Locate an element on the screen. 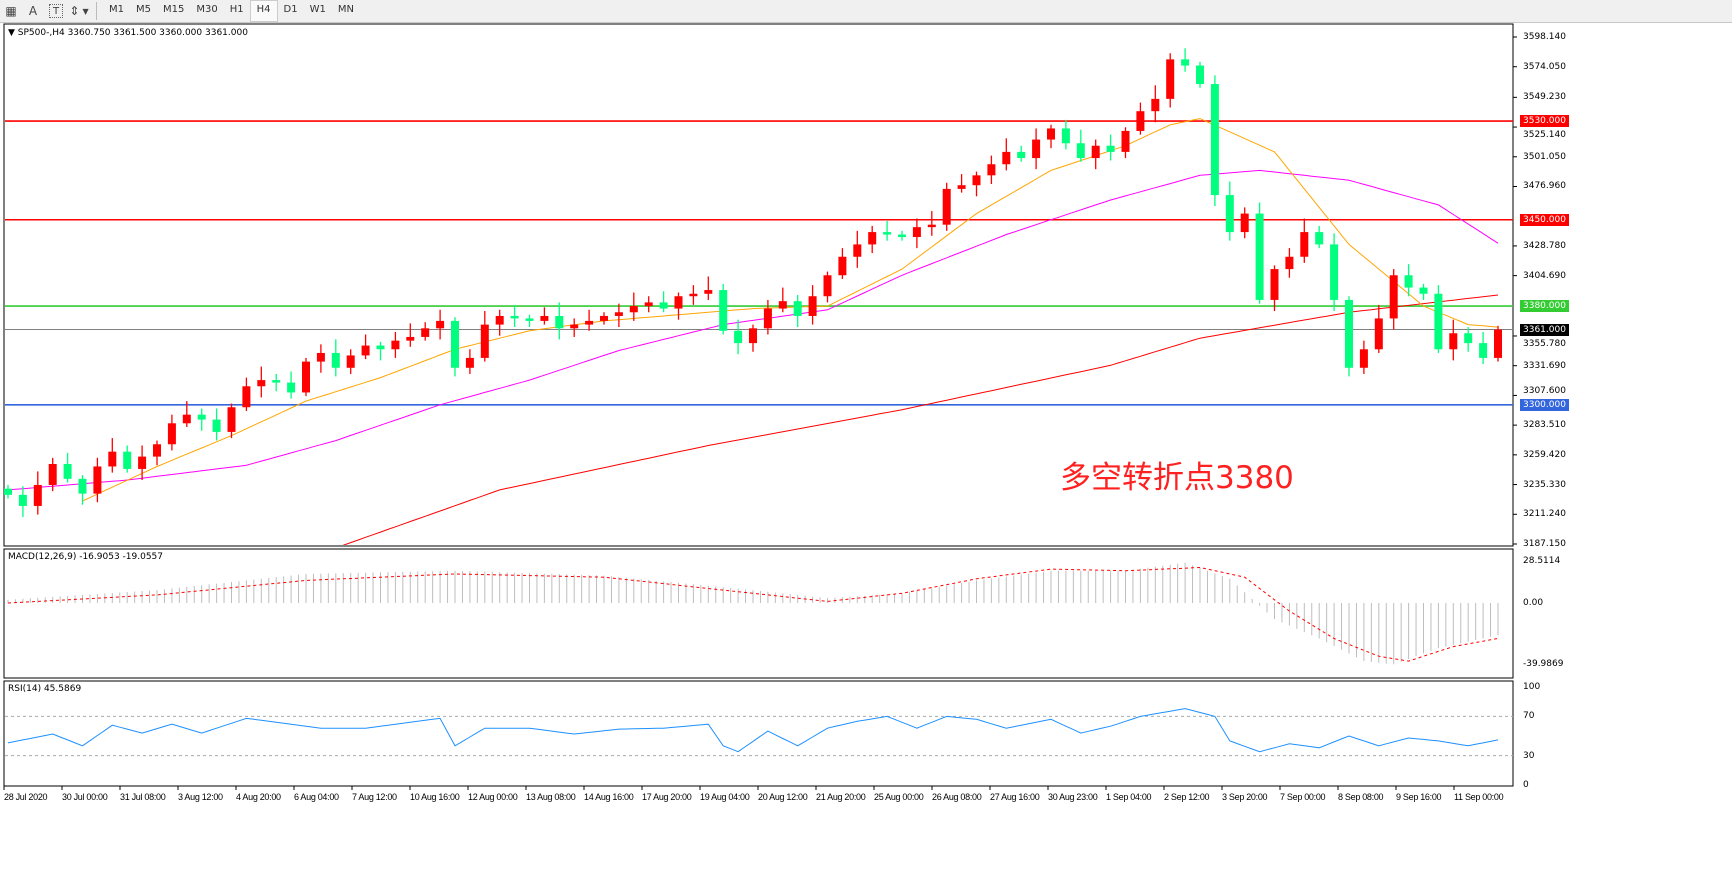 The image size is (1732, 890). time-label: 30 Jul 00:00 is located at coordinates (85, 797).